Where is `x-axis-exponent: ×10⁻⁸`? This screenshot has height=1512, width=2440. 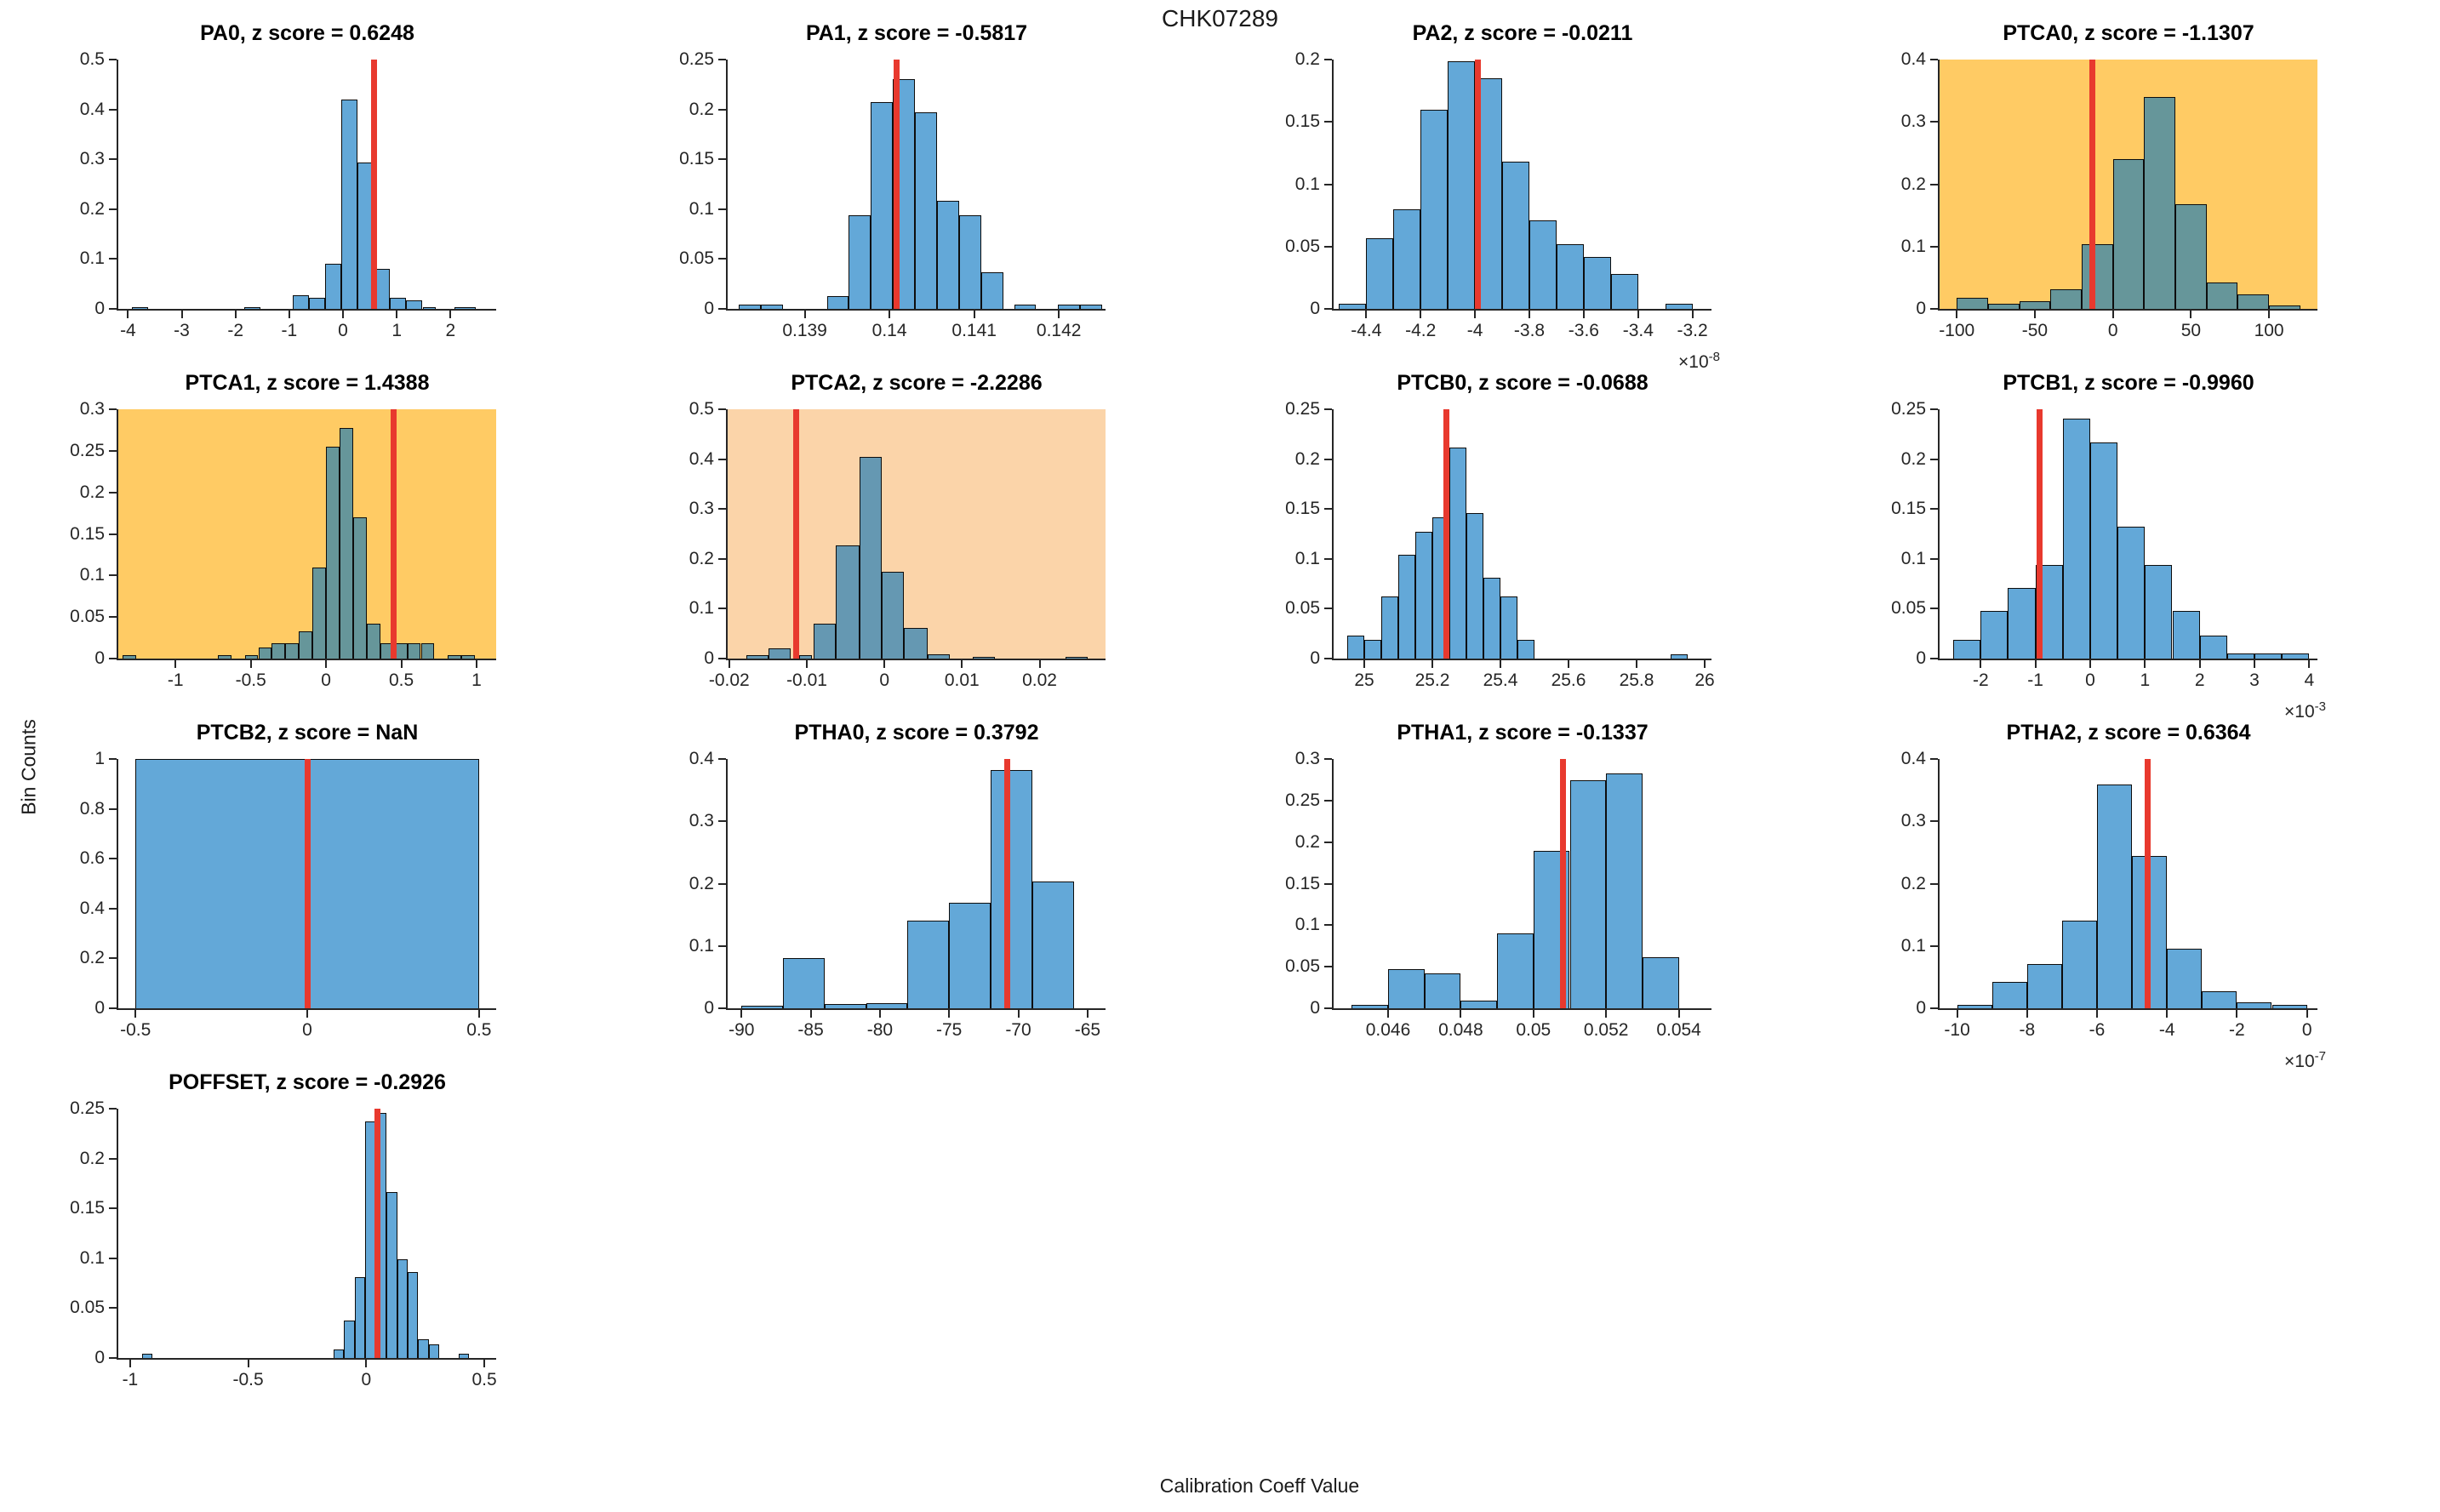 x-axis-exponent: ×10⁻⁸ is located at coordinates (1699, 361).